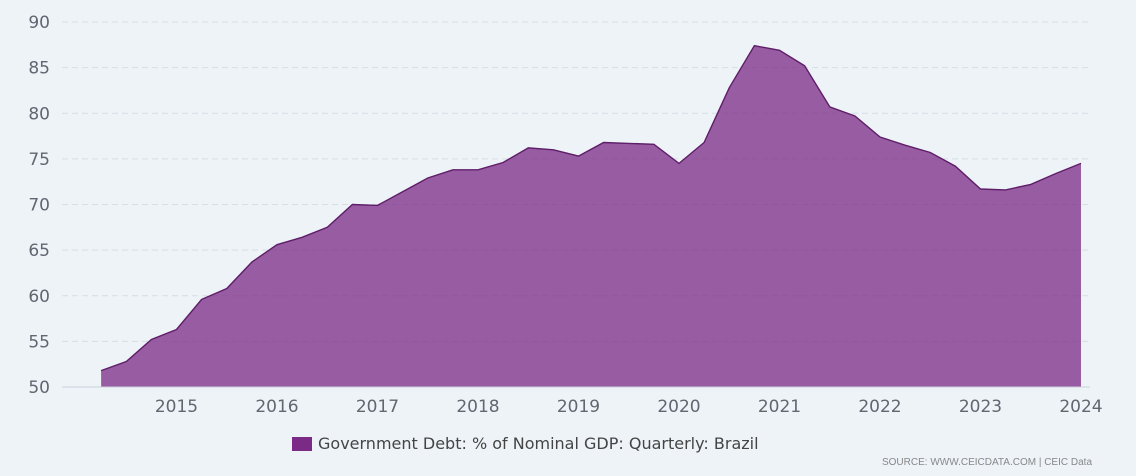  Describe the element at coordinates (302, 443) in the screenshot. I see `legend-swatch` at that location.